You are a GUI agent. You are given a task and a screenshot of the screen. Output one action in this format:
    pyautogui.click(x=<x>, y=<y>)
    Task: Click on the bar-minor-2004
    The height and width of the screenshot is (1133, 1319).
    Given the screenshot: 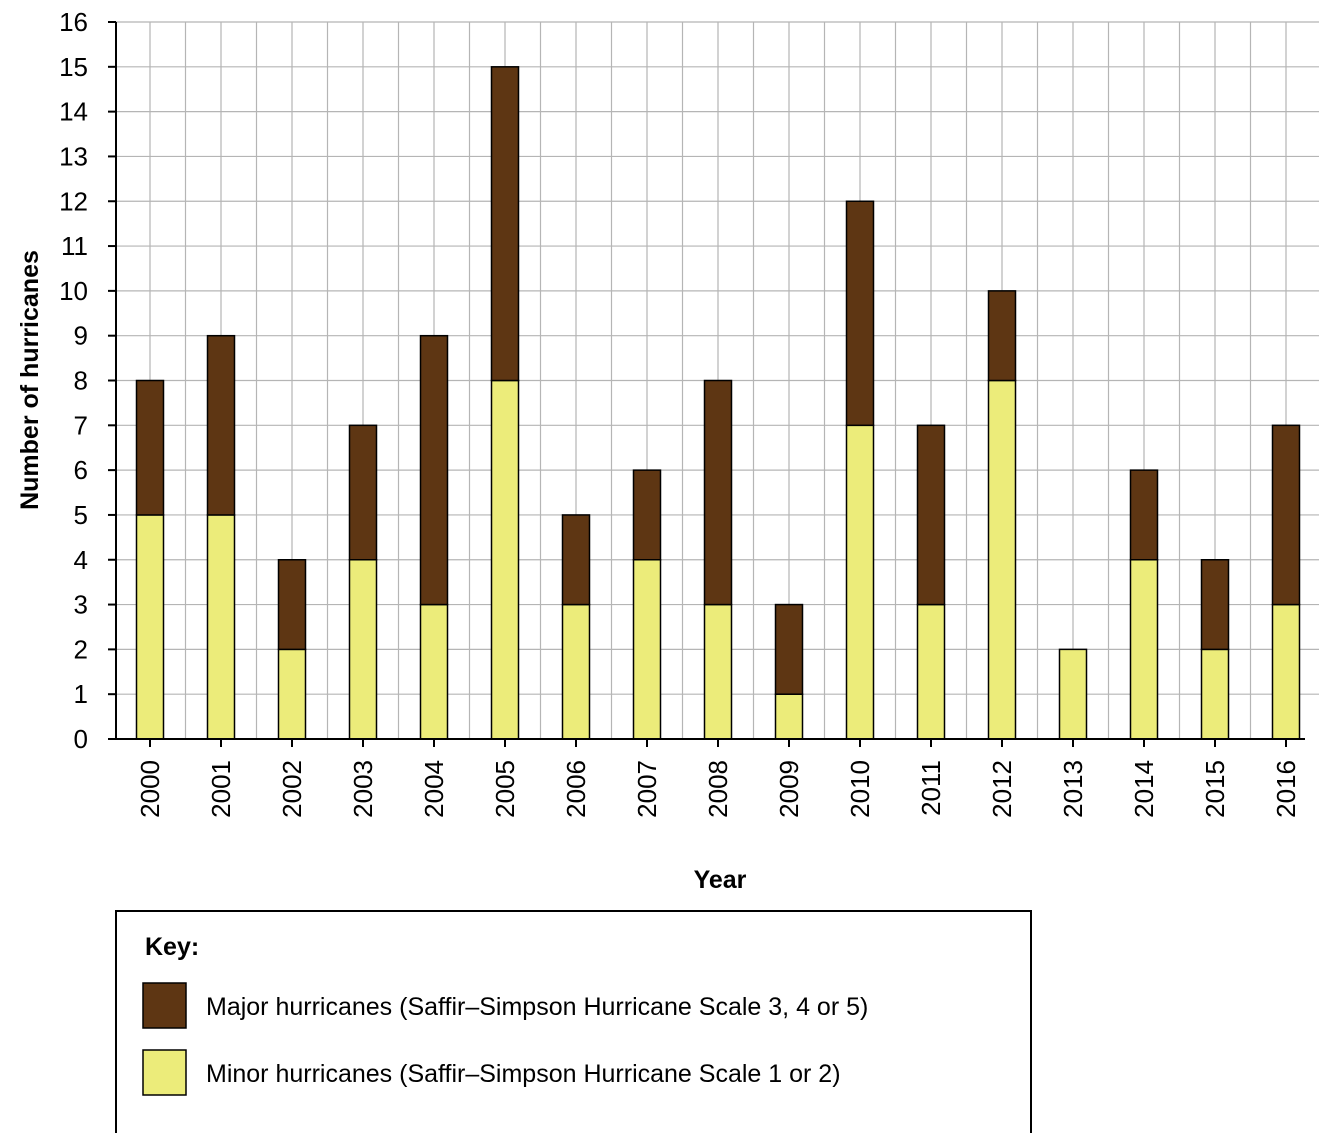 What is the action you would take?
    pyautogui.click(x=434, y=671)
    